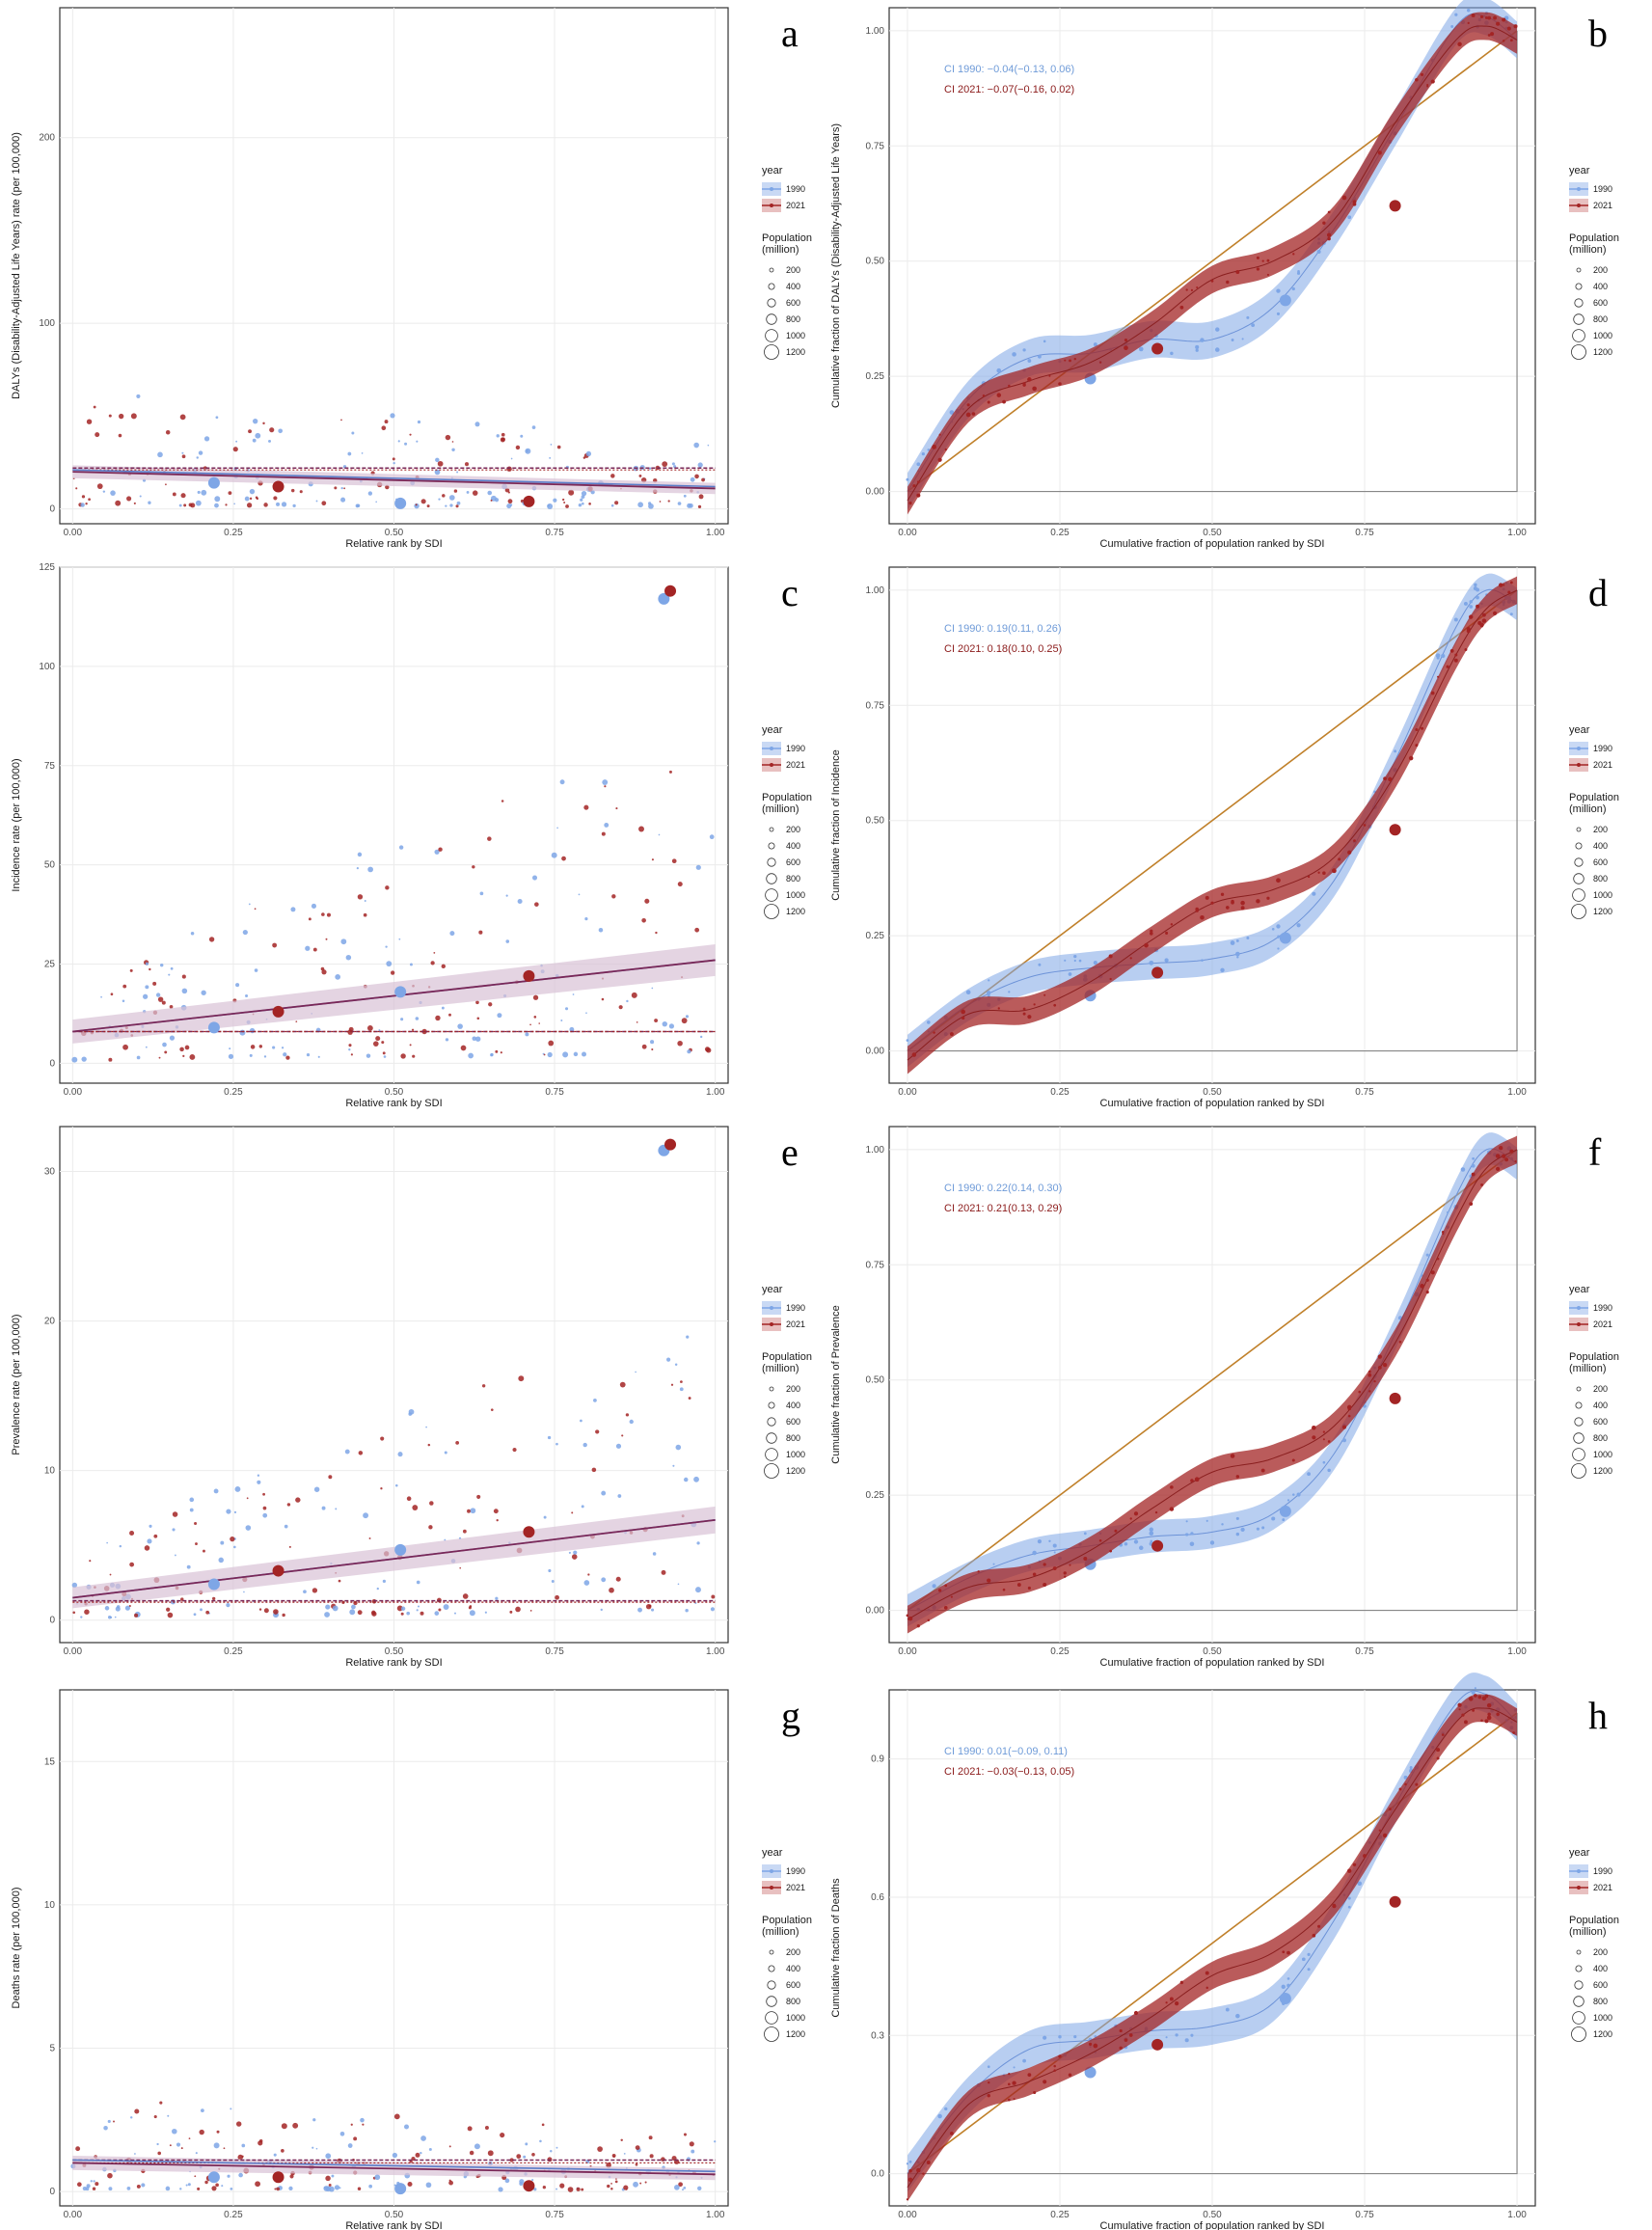 The width and height of the screenshot is (1652, 2230). Describe the element at coordinates (875, 1150) in the screenshot. I see `y-tick-label: 1.00` at that location.